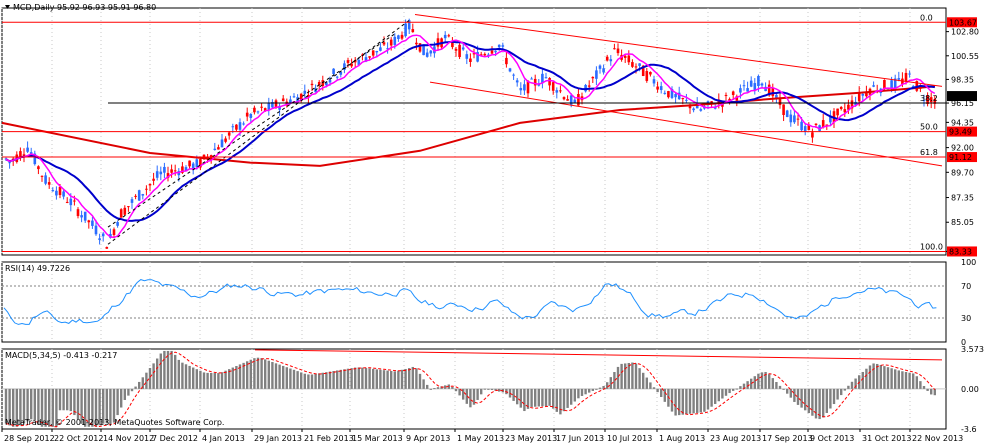  I want to click on x-axis-tick-label: 10 Jul 2013, so click(629, 438).